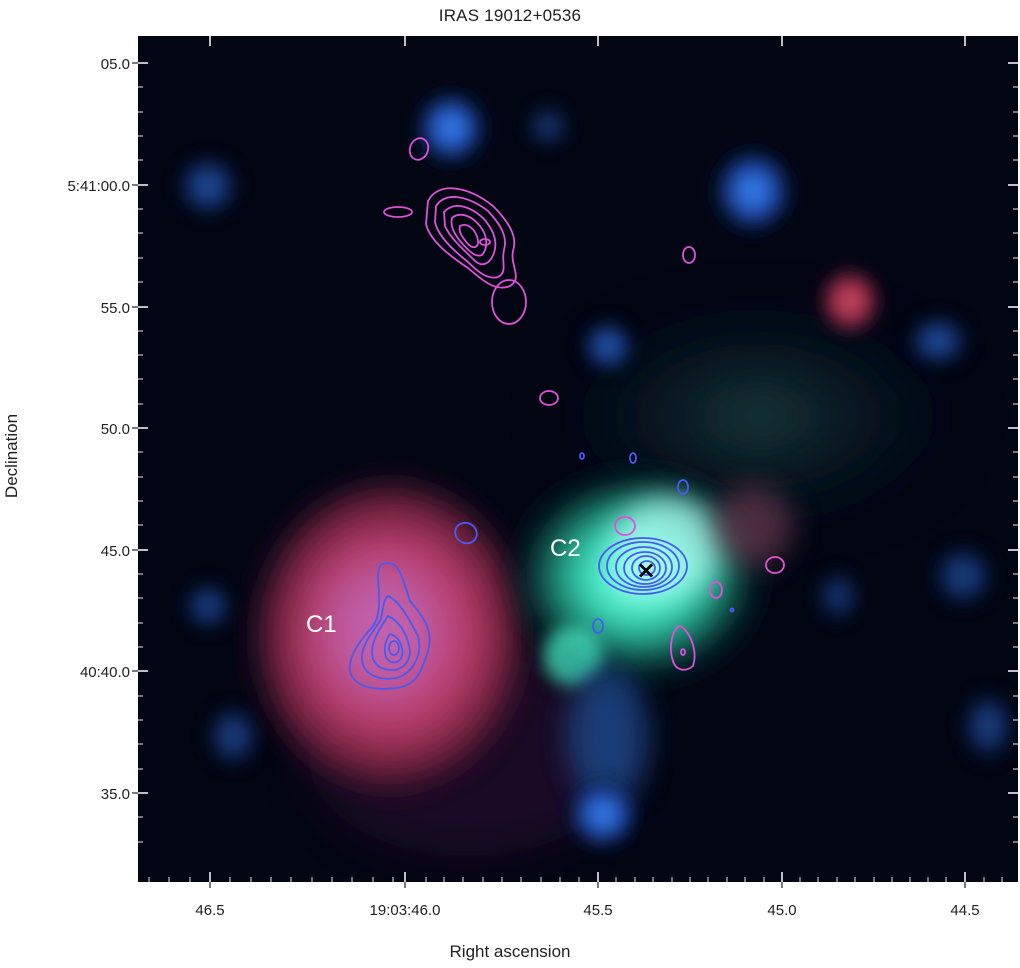  What do you see at coordinates (115, 429) in the screenshot?
I see `y-tick-label: 50.0` at bounding box center [115, 429].